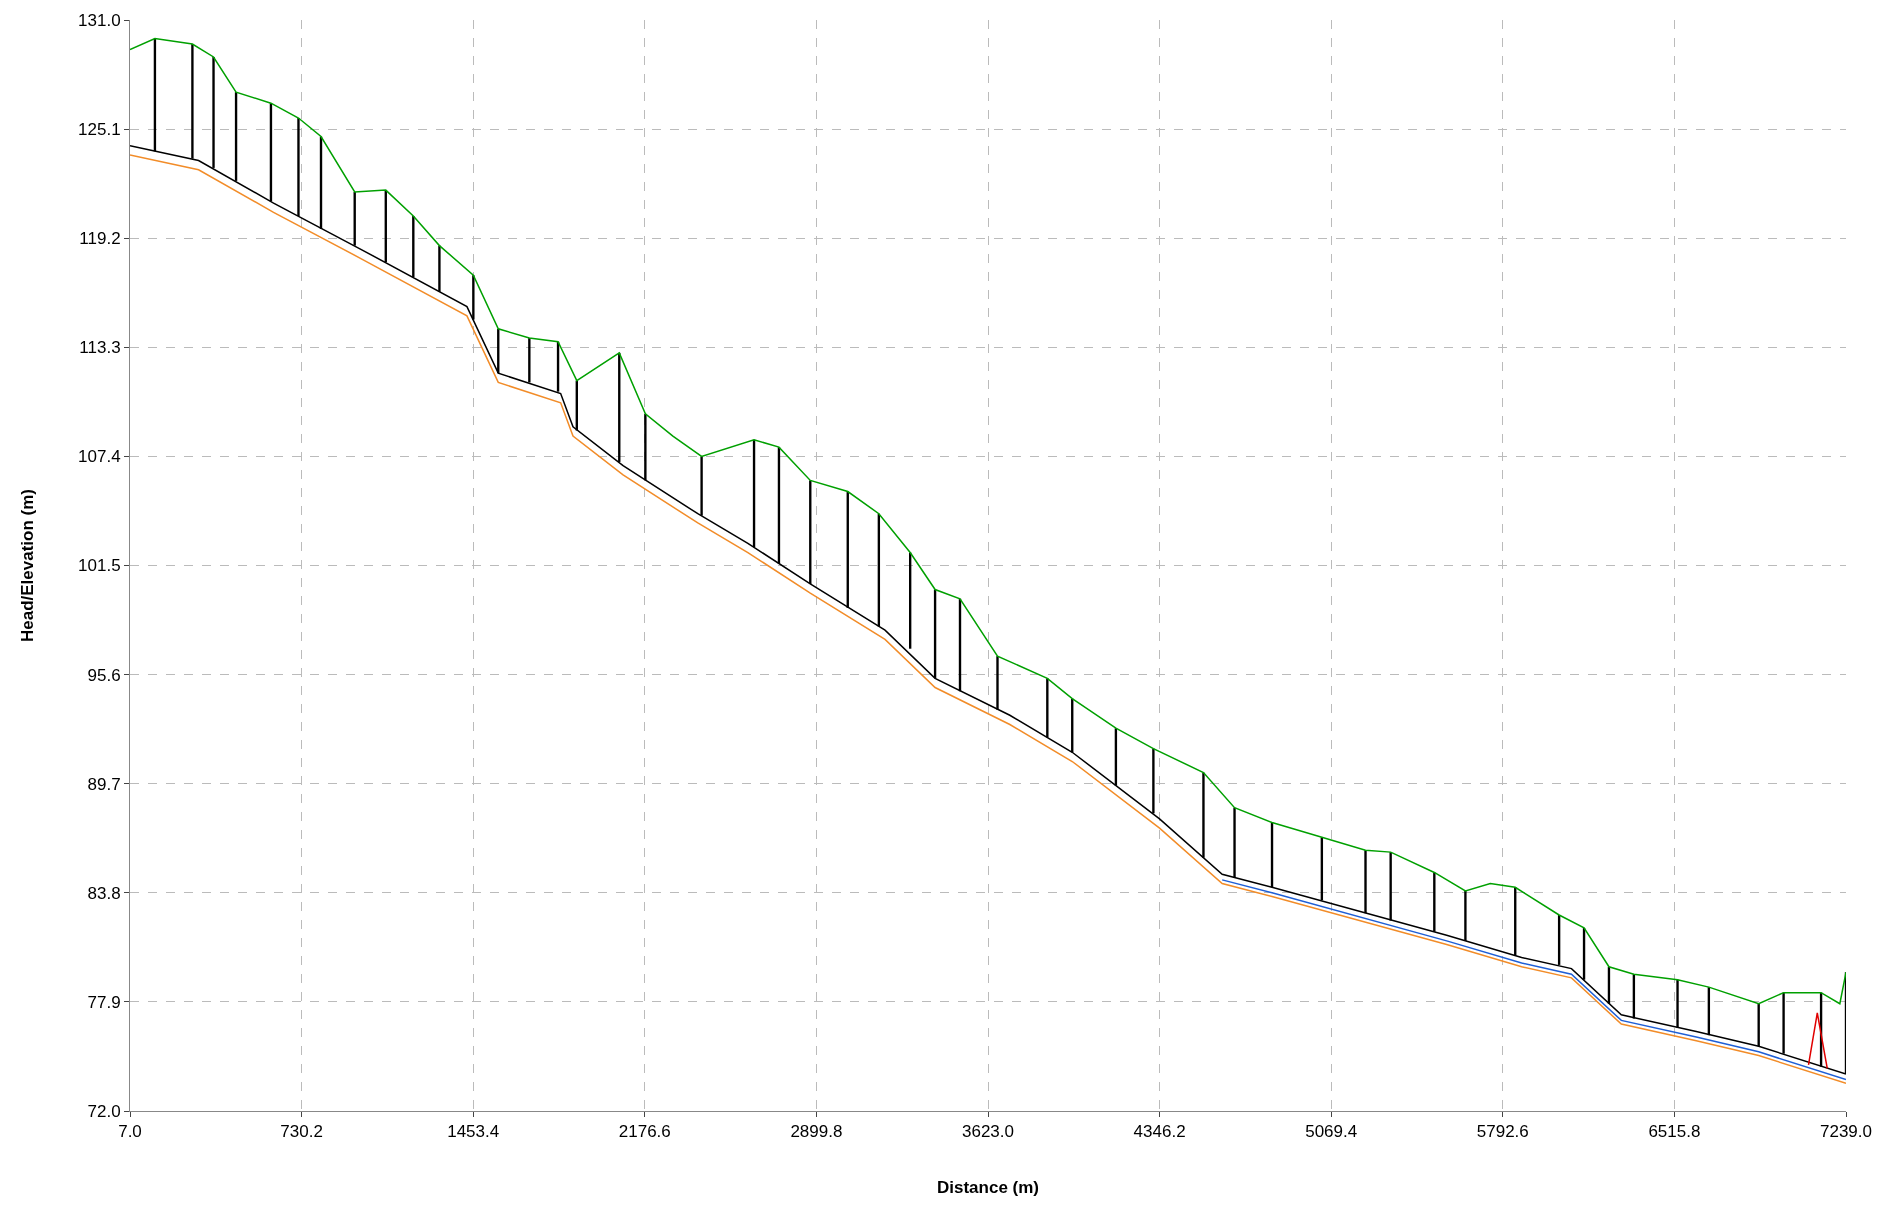  Describe the element at coordinates (1674, 1132) in the screenshot. I see `x-tick-label: 6515.8` at that location.